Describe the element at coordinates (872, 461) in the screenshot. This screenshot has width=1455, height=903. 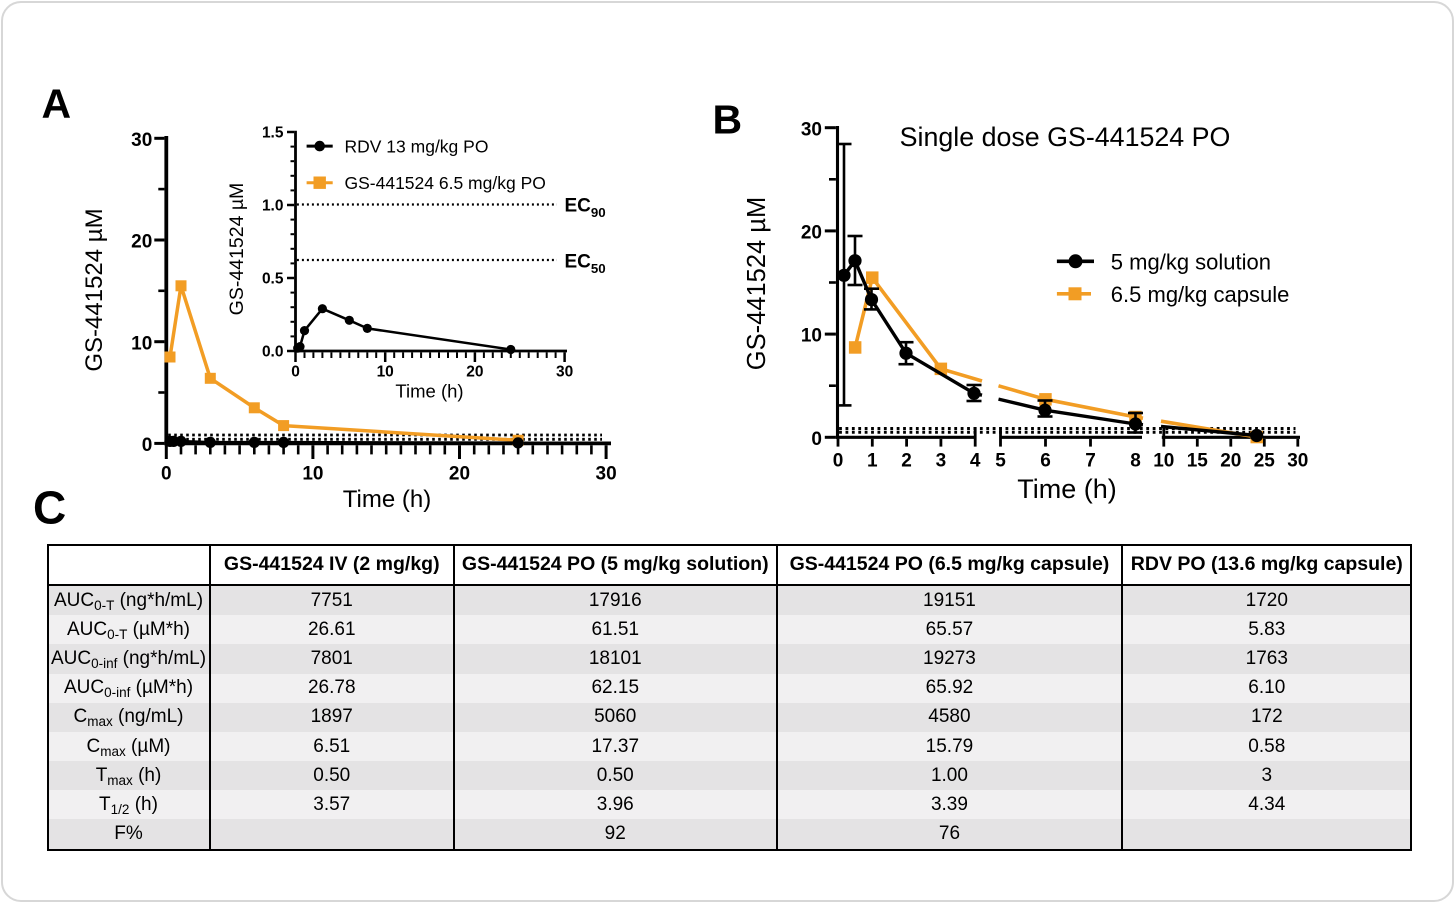
I see `svg-text: 1` at that location.